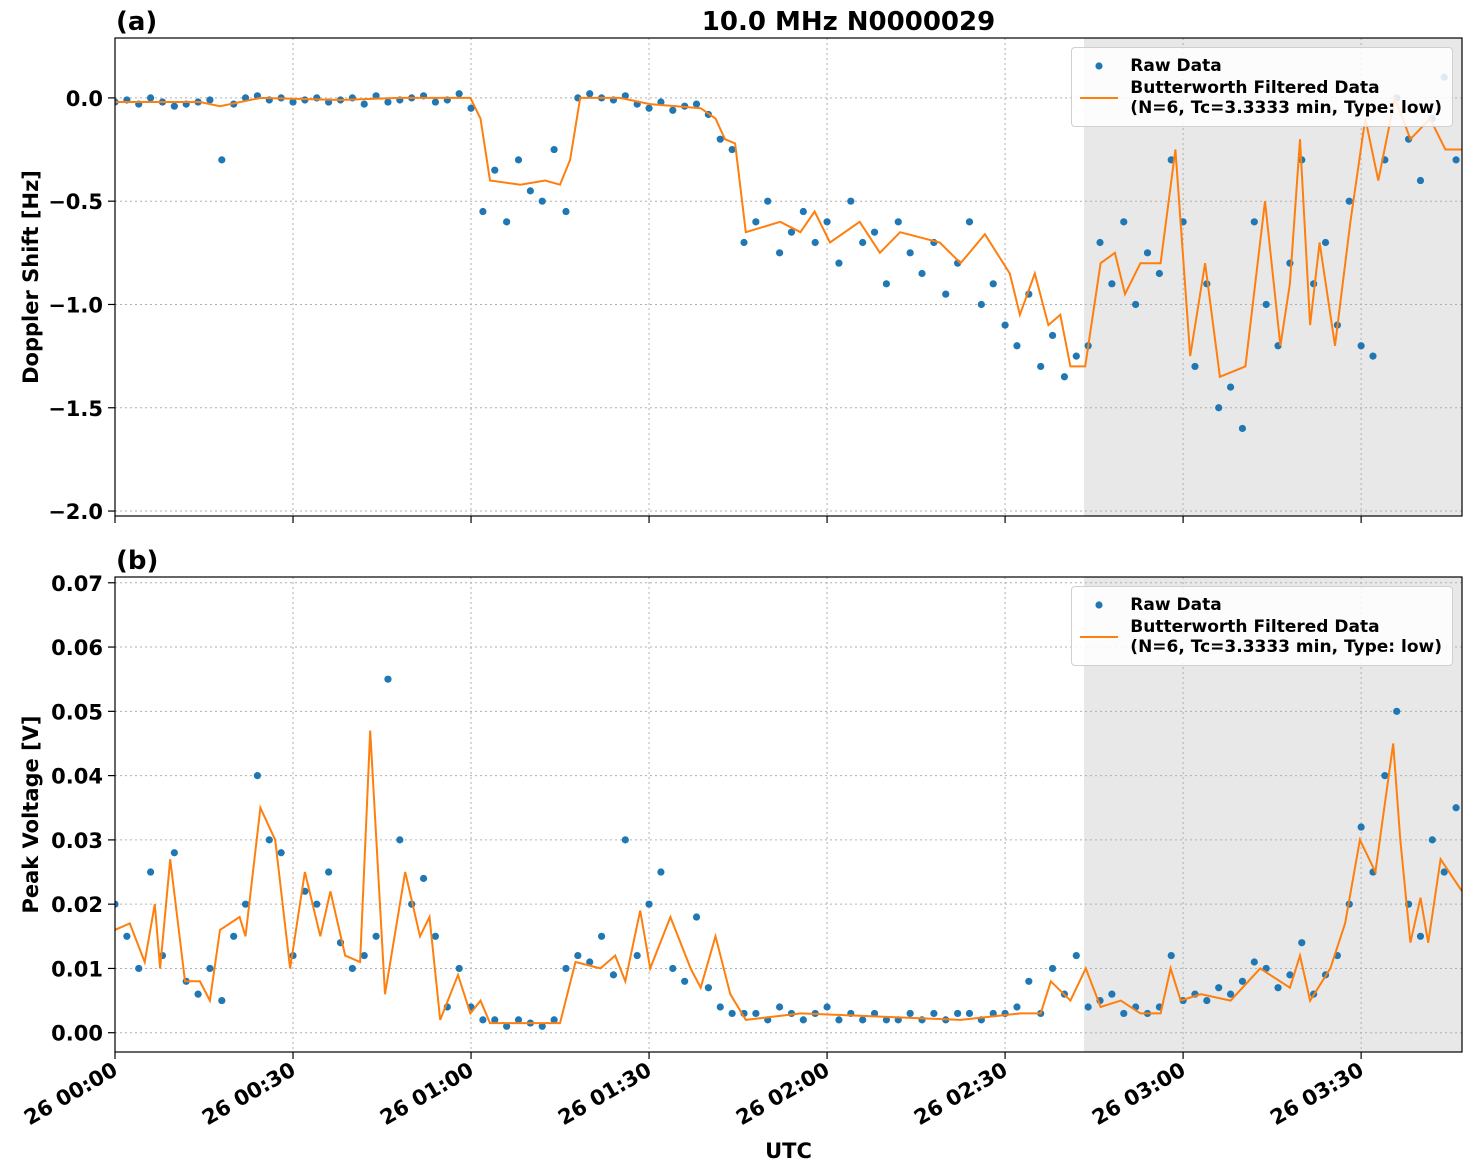 Image resolution: width=1472 pixels, height=1172 pixels. I want to click on panel-label: (b), so click(137, 561).